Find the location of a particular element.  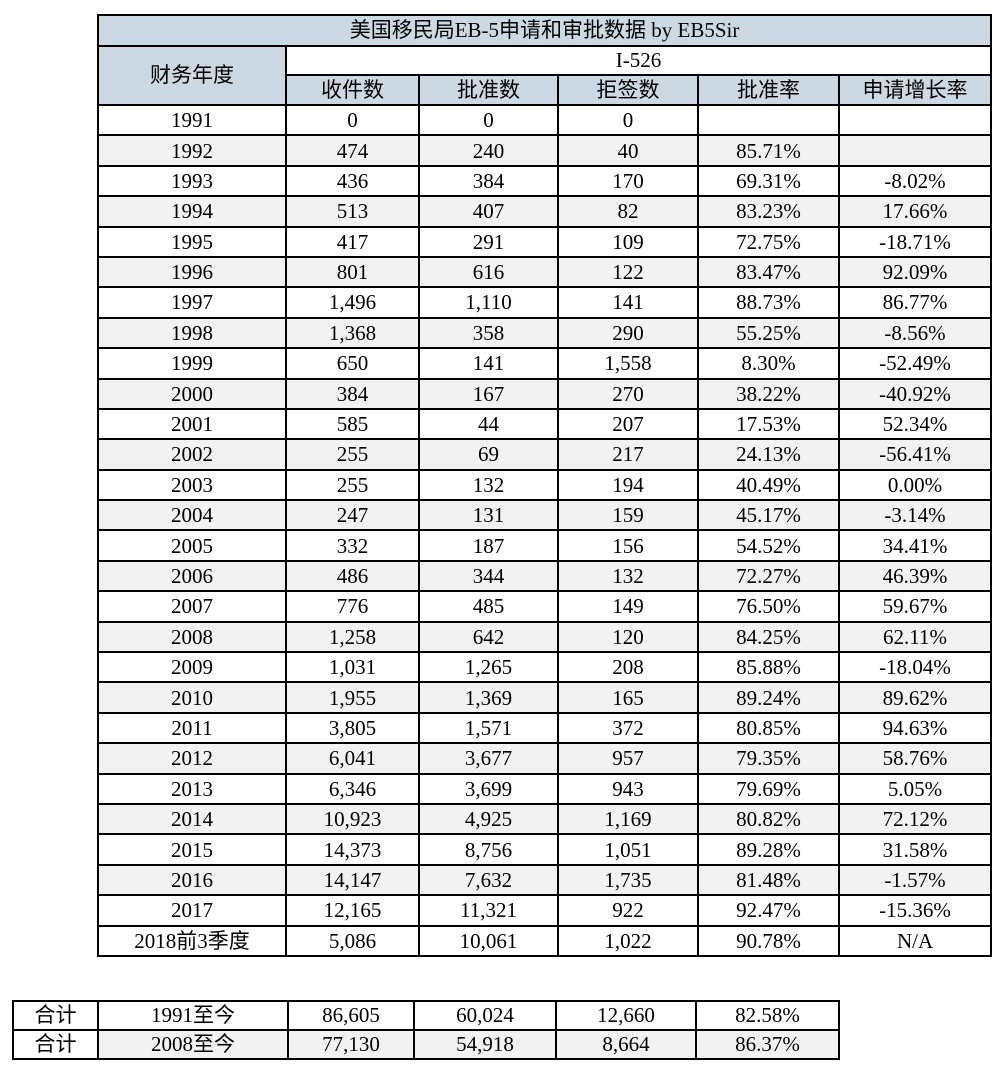

year-cell: 2008 is located at coordinates (192, 637).